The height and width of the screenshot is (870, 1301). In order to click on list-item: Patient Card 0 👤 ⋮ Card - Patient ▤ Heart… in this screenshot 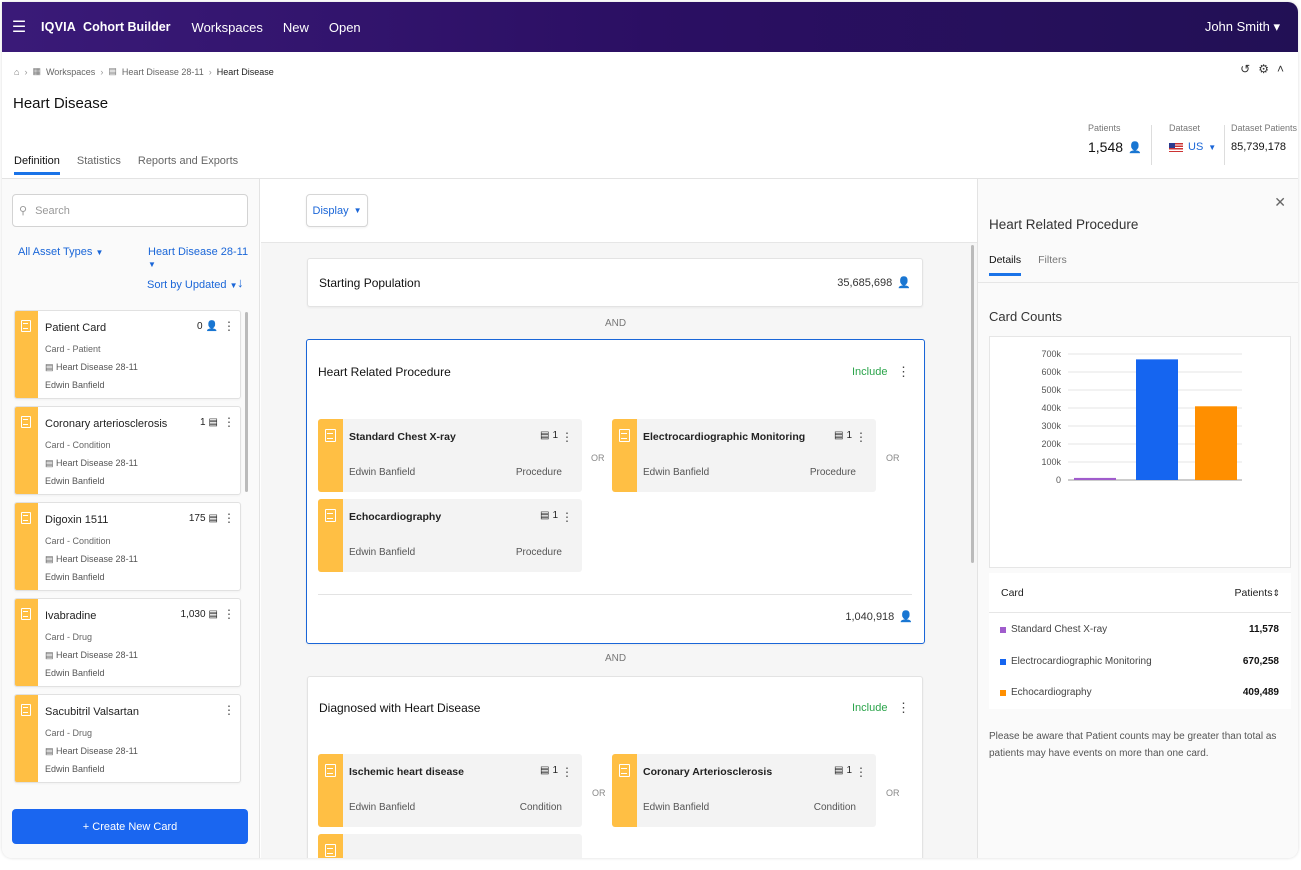, I will do `click(127, 354)`.